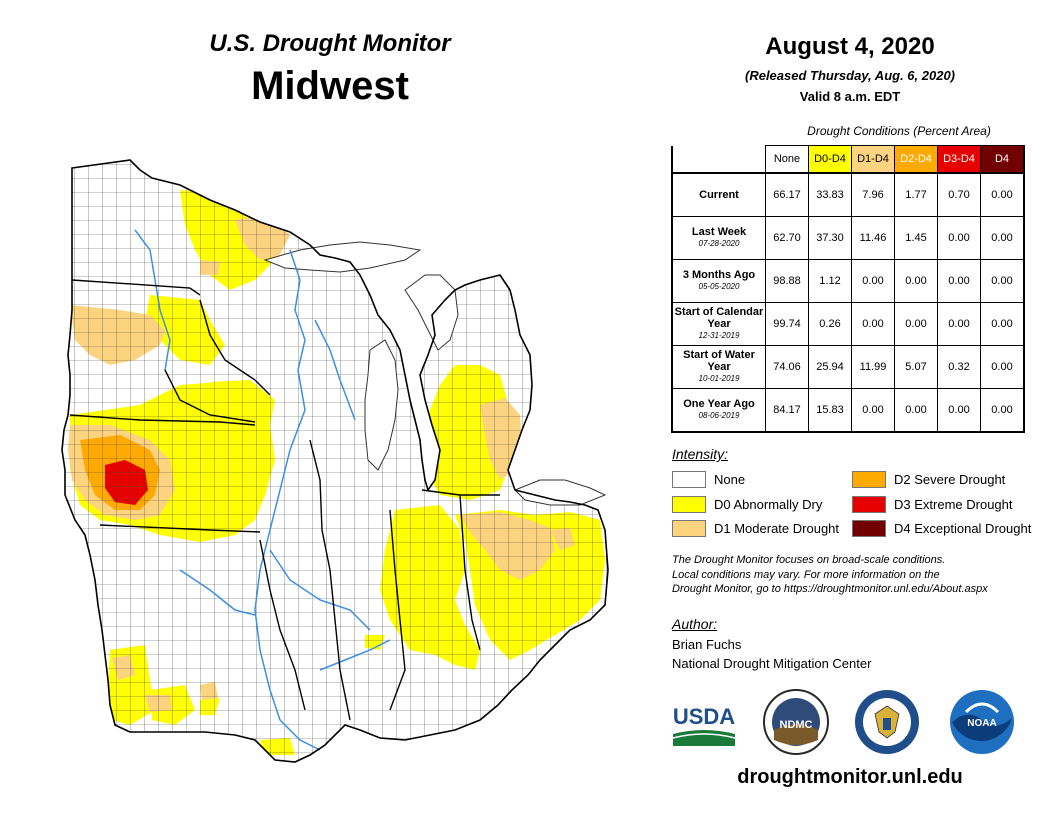  I want to click on row-label-text: Current, so click(719, 195).